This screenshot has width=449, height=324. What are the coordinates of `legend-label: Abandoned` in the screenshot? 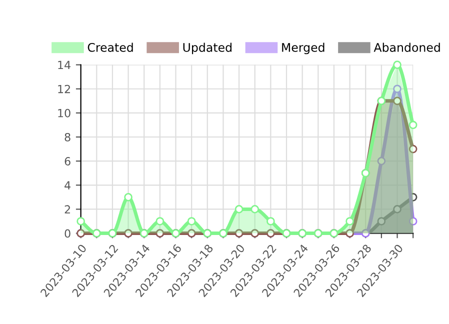 It's located at (407, 47).